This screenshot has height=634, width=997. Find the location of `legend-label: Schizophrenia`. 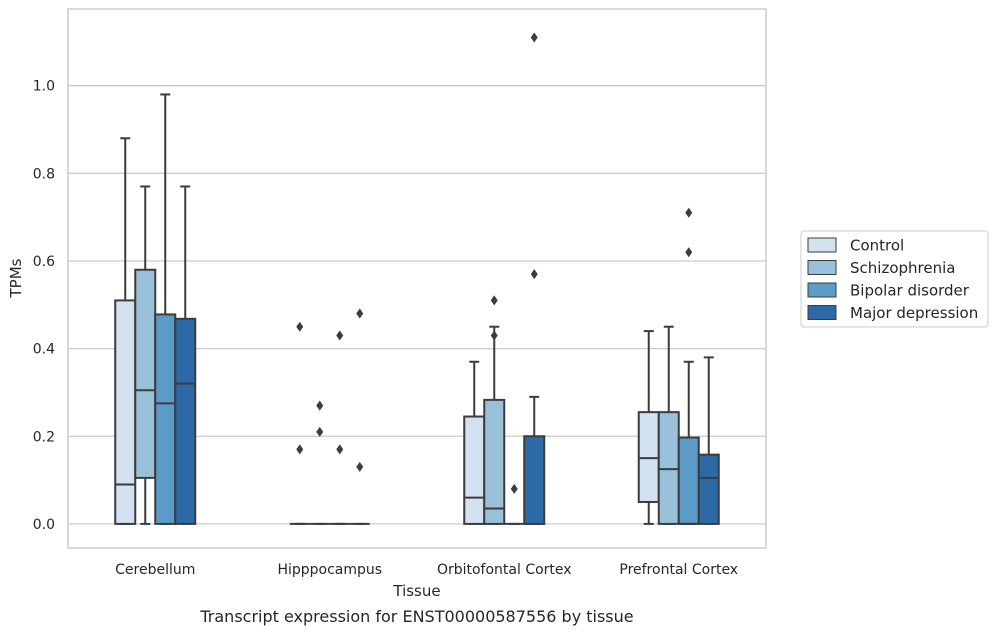

legend-label: Schizophrenia is located at coordinates (902, 268).